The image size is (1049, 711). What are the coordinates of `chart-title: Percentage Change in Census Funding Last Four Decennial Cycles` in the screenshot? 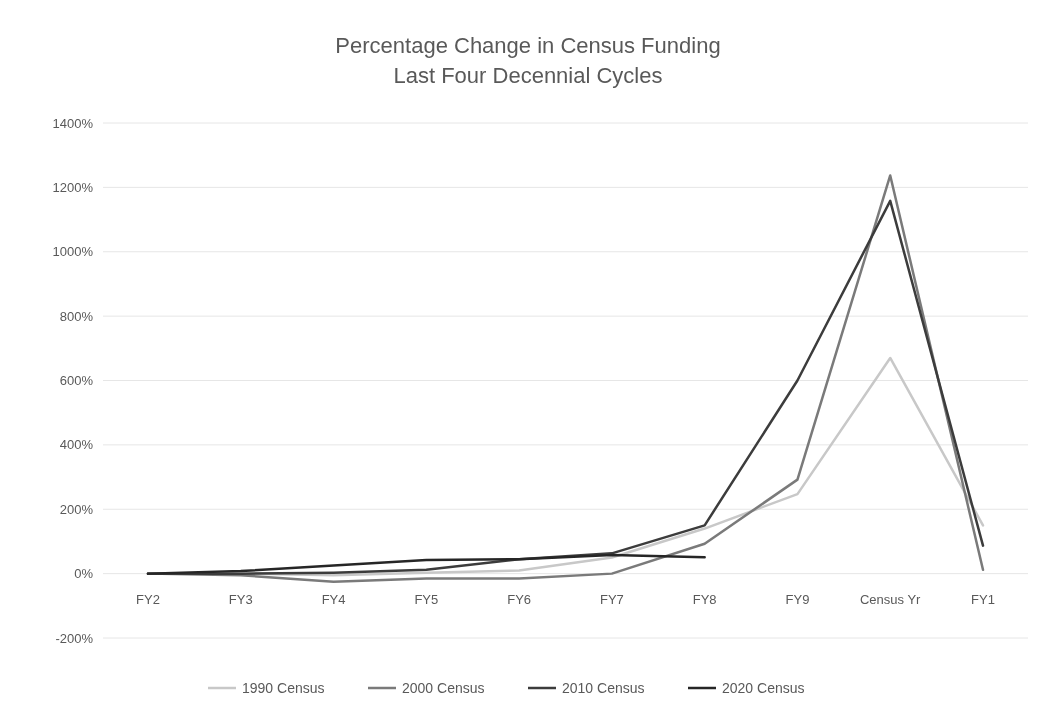 It's located at (528, 60).